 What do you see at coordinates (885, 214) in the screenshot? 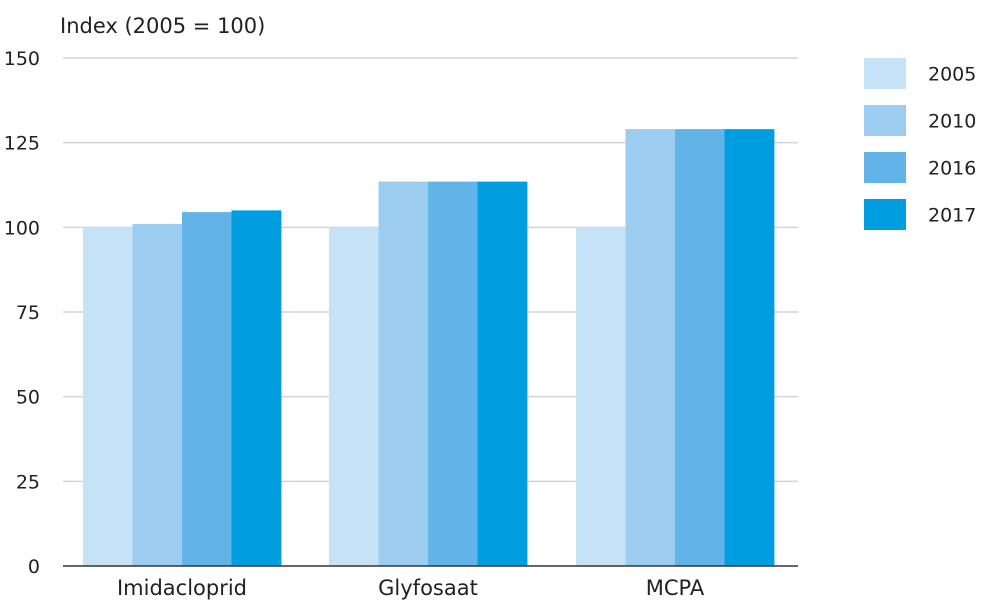
I see `legend-swatch-2017` at bounding box center [885, 214].